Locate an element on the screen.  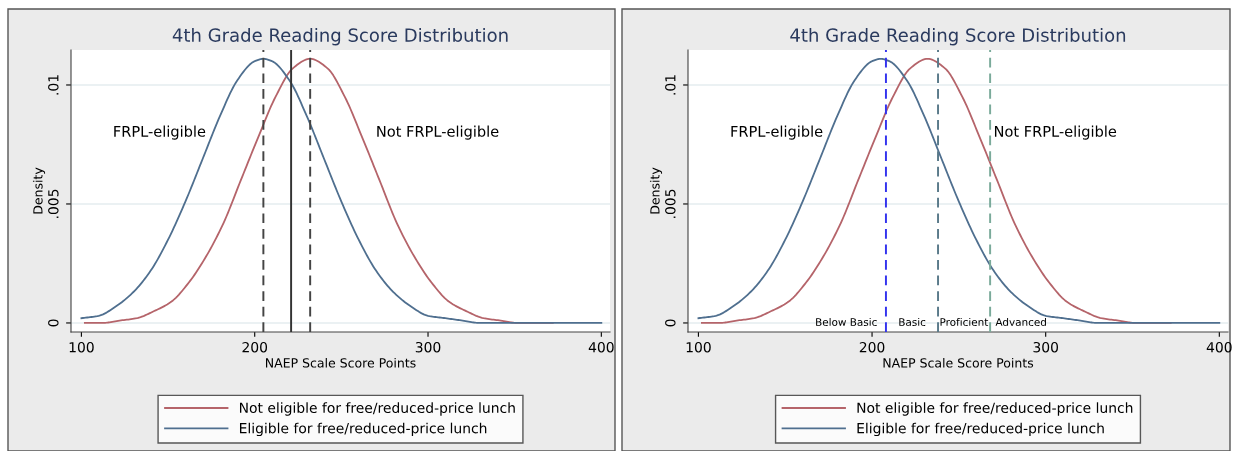
annotation: Basic is located at coordinates (912, 321).